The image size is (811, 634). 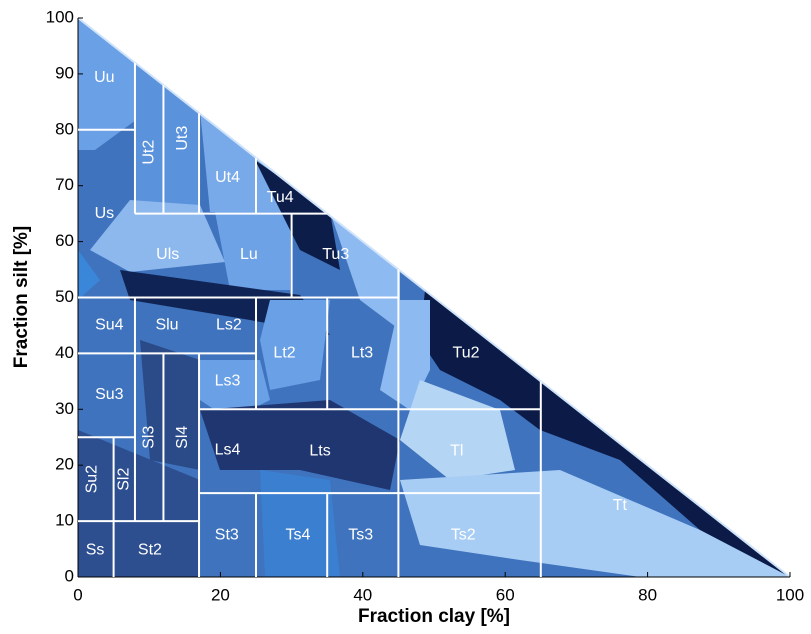 What do you see at coordinates (77, 594) in the screenshot?
I see `x-tick-label: 0` at bounding box center [77, 594].